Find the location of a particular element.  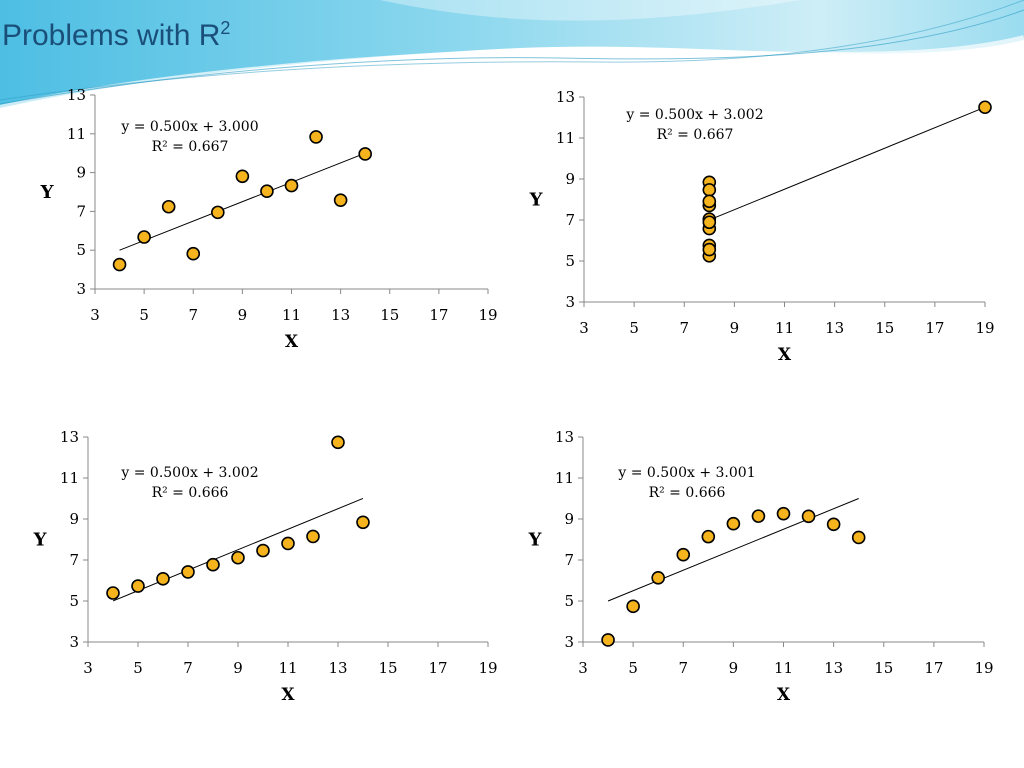

slide-title-superscript: 2 is located at coordinates (225, 28).